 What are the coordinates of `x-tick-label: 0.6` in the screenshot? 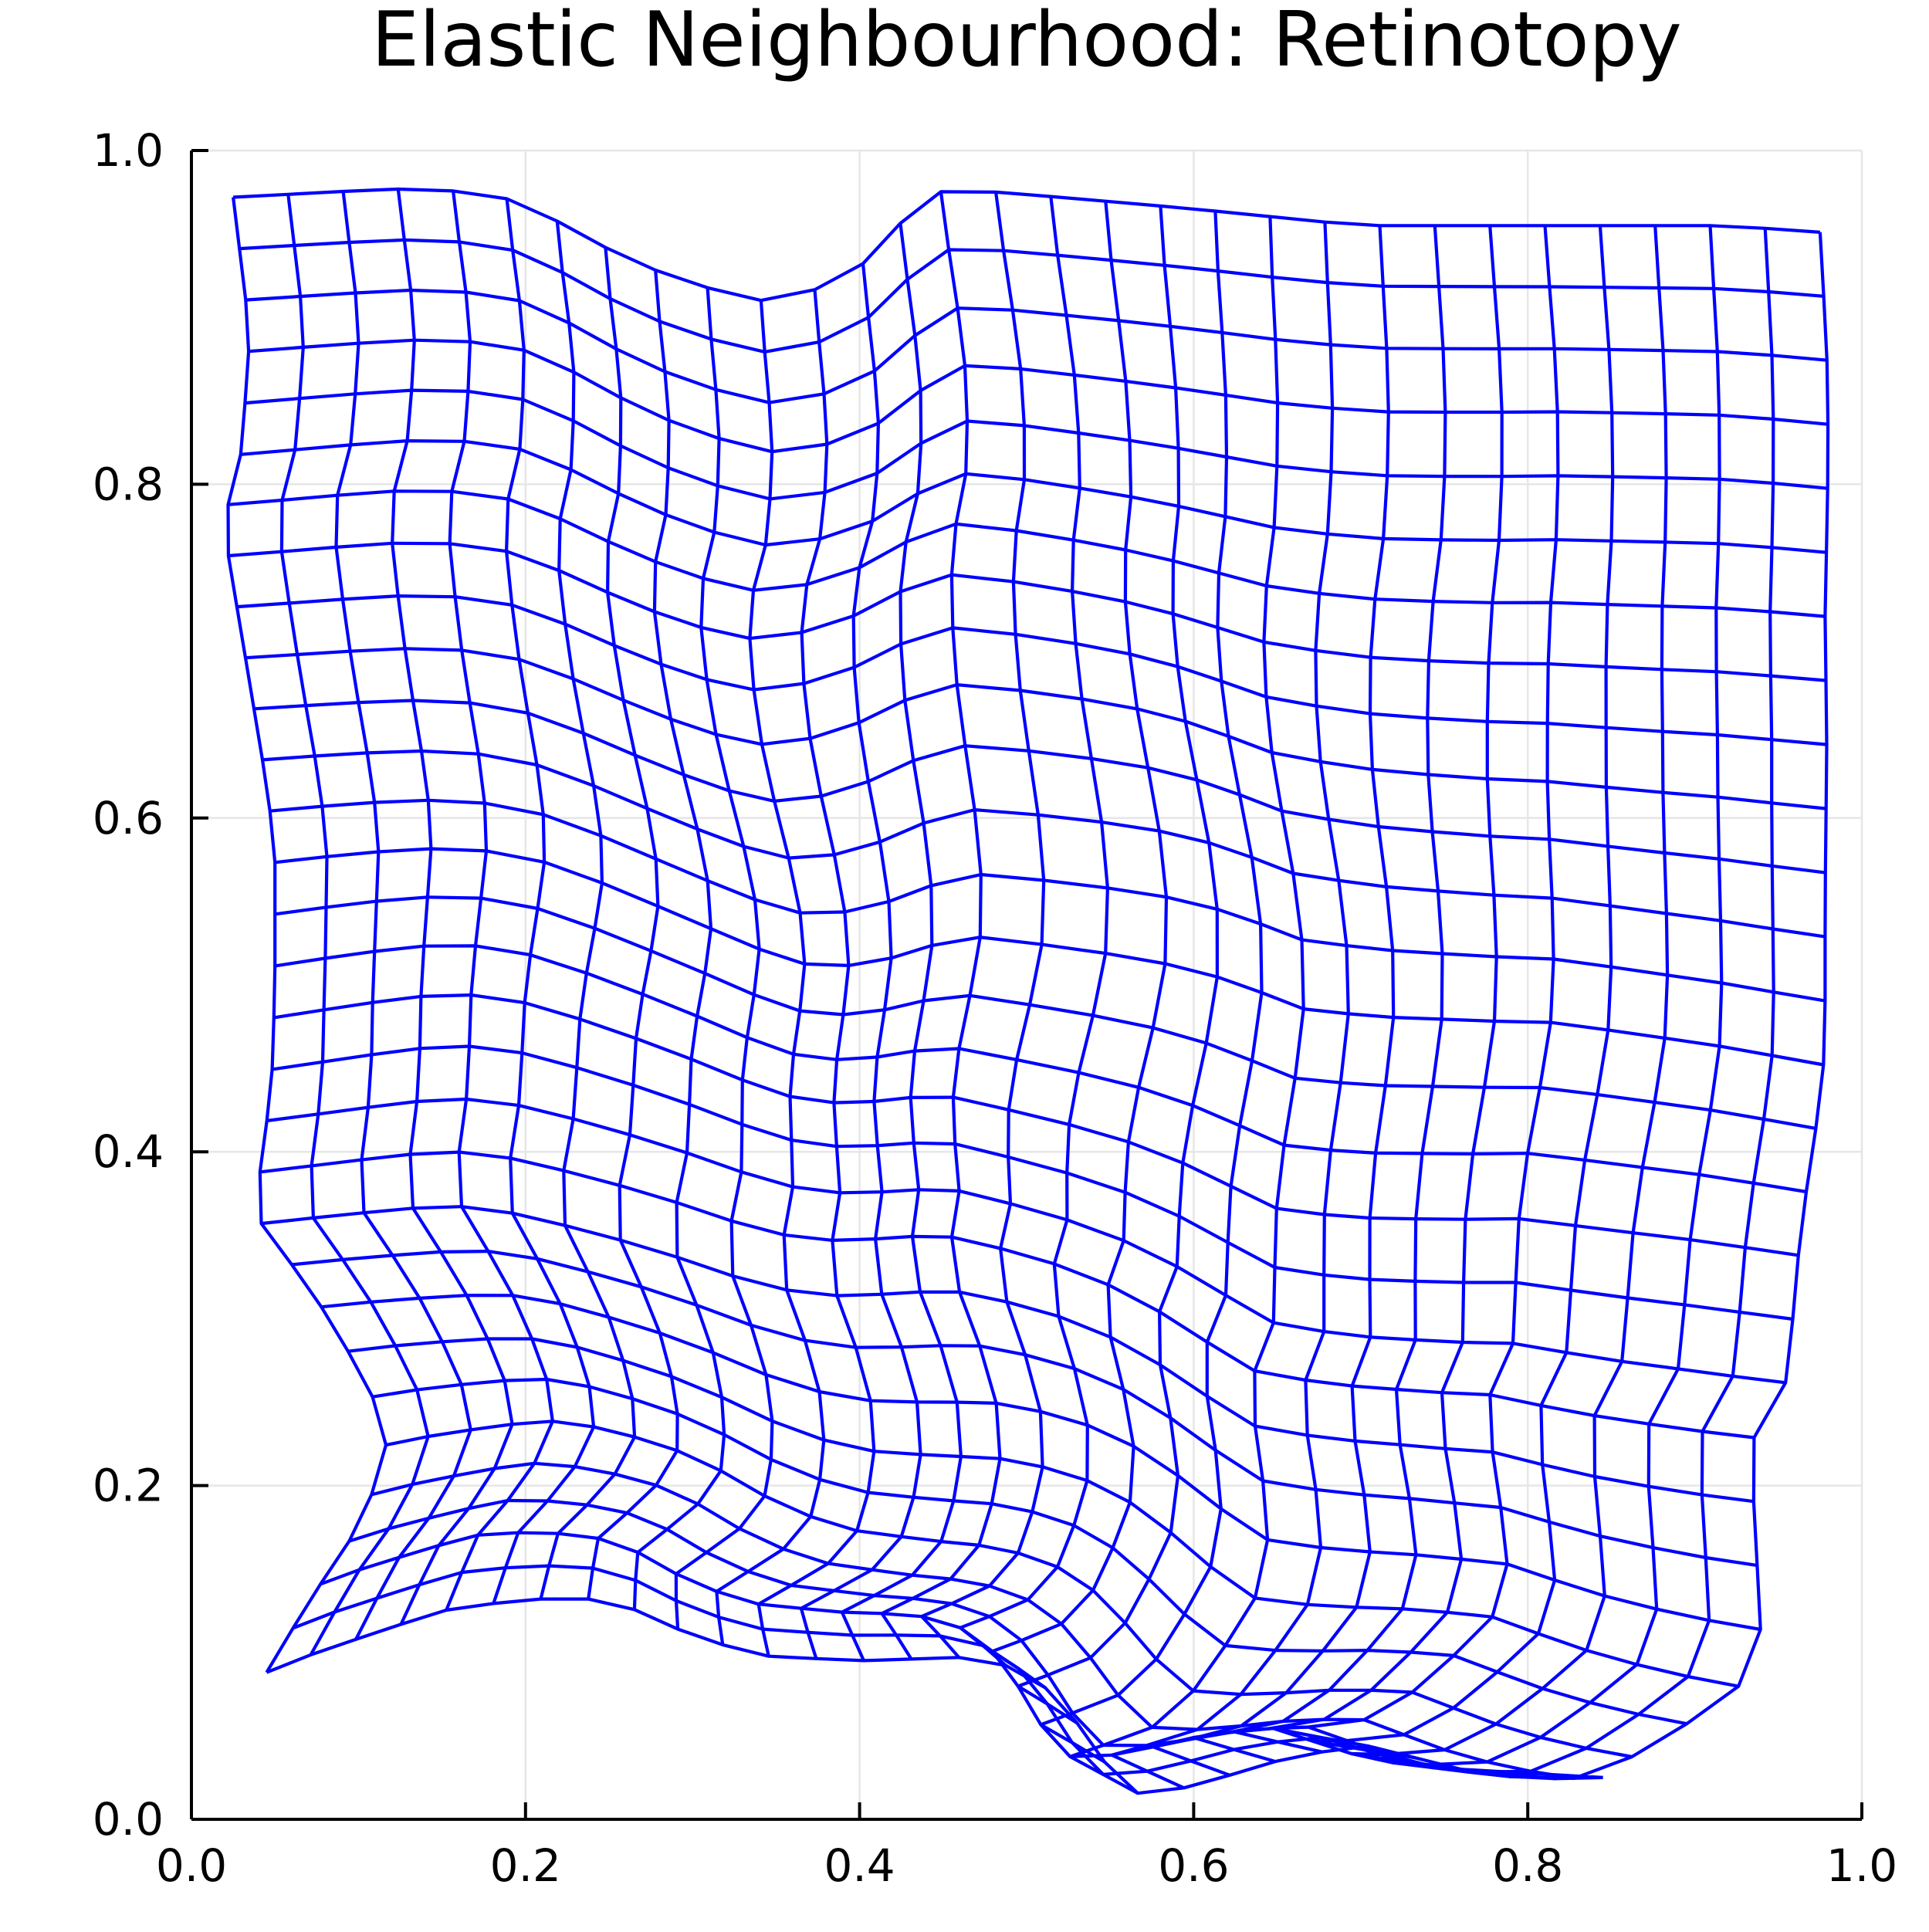 It's located at (1193, 1865).